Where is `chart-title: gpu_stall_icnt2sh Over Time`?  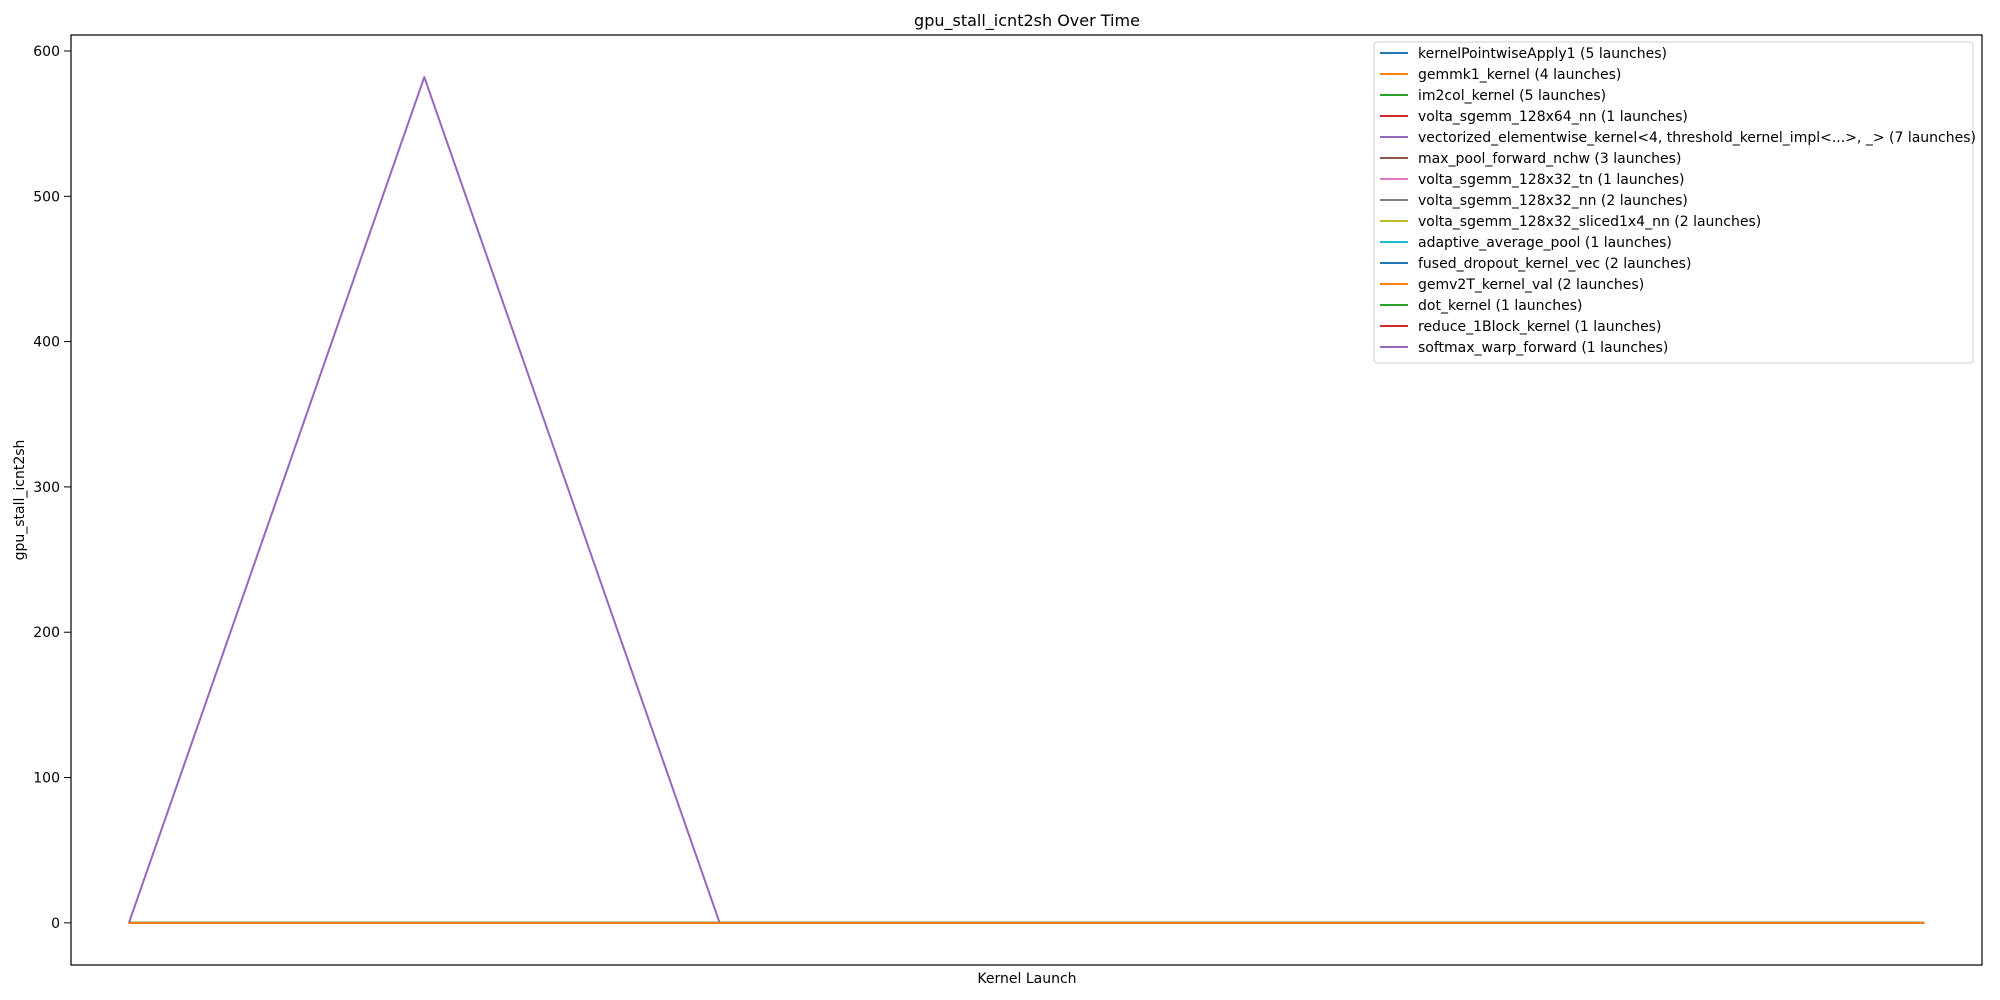 chart-title: gpu_stall_icnt2sh Over Time is located at coordinates (1027, 21).